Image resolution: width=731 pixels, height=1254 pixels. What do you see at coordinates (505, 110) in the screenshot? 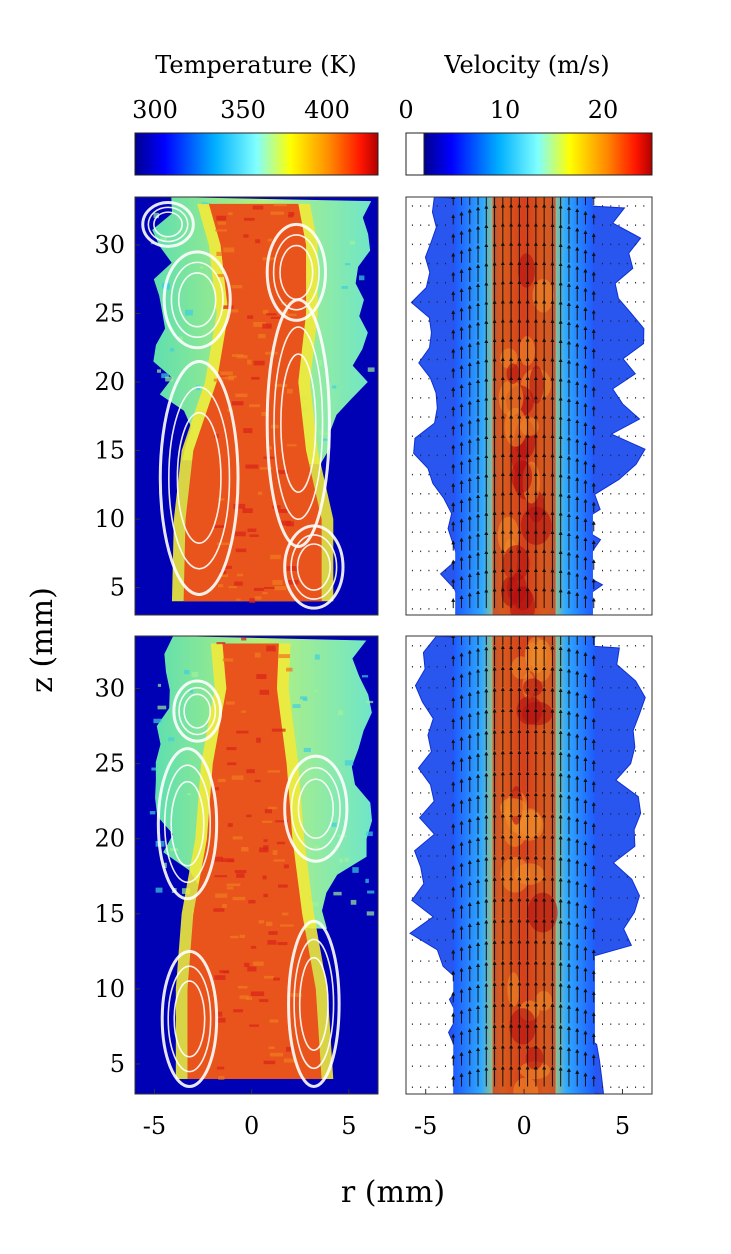
I see `velocity-colorbar-tick-10: 10` at bounding box center [505, 110].